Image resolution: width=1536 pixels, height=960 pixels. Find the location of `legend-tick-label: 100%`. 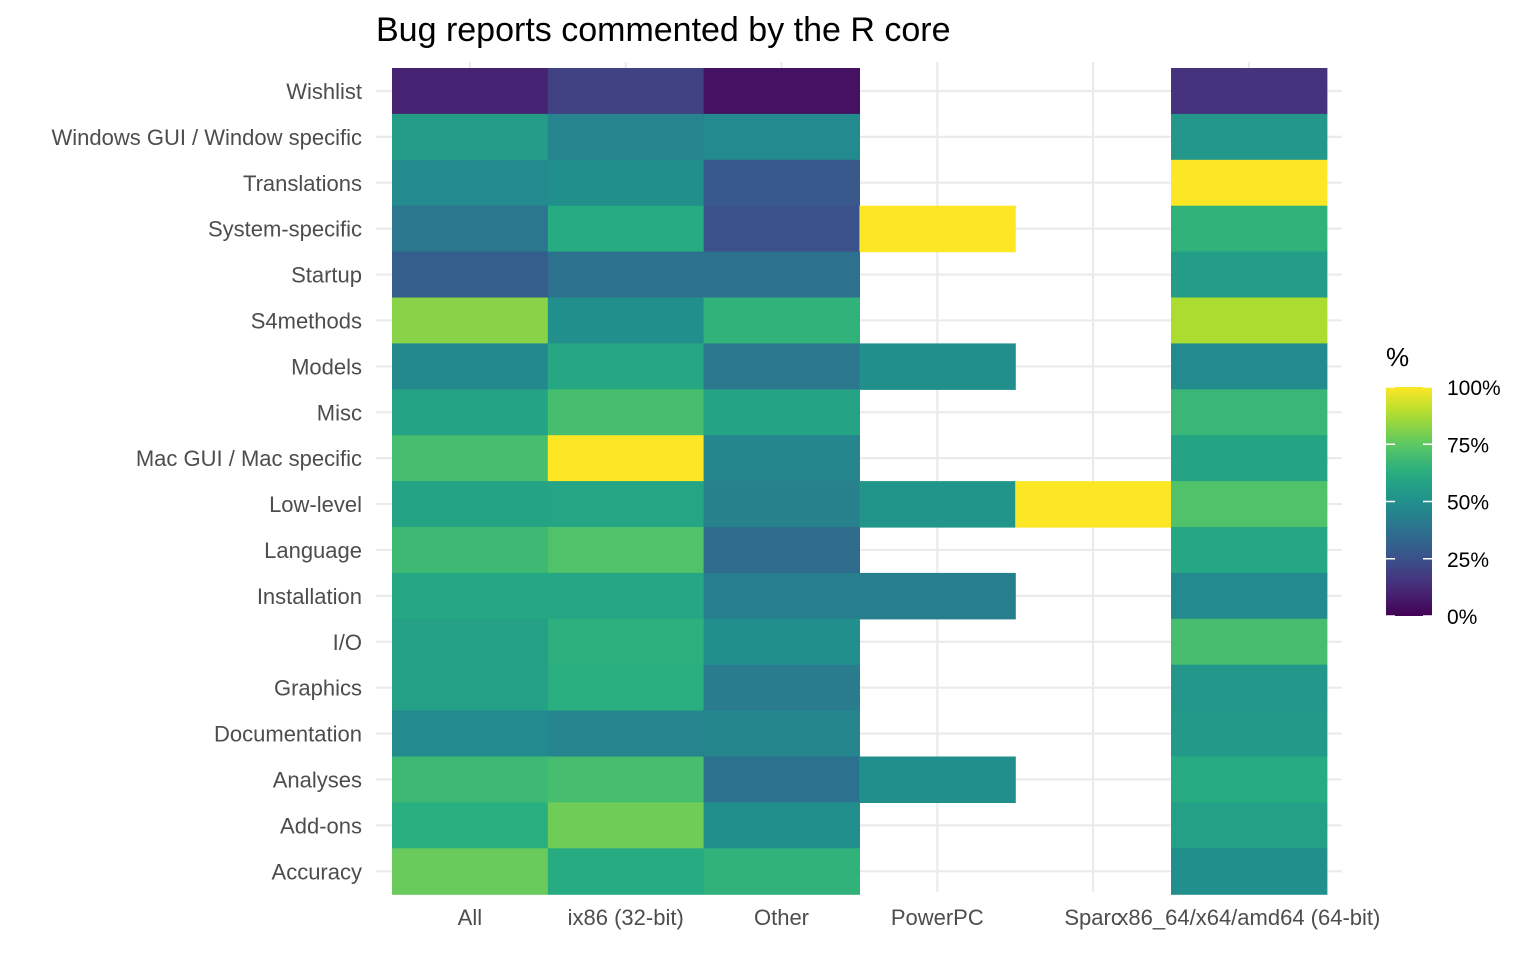

legend-tick-label: 100% is located at coordinates (1474, 388).